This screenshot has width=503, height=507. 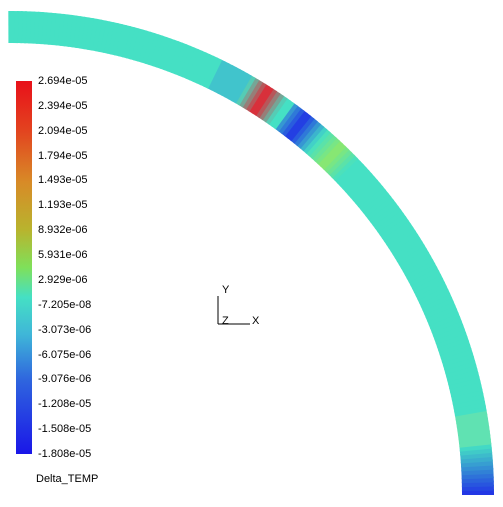 What do you see at coordinates (63, 255) in the screenshot?
I see `legend-tick-label: 5.931e-06` at bounding box center [63, 255].